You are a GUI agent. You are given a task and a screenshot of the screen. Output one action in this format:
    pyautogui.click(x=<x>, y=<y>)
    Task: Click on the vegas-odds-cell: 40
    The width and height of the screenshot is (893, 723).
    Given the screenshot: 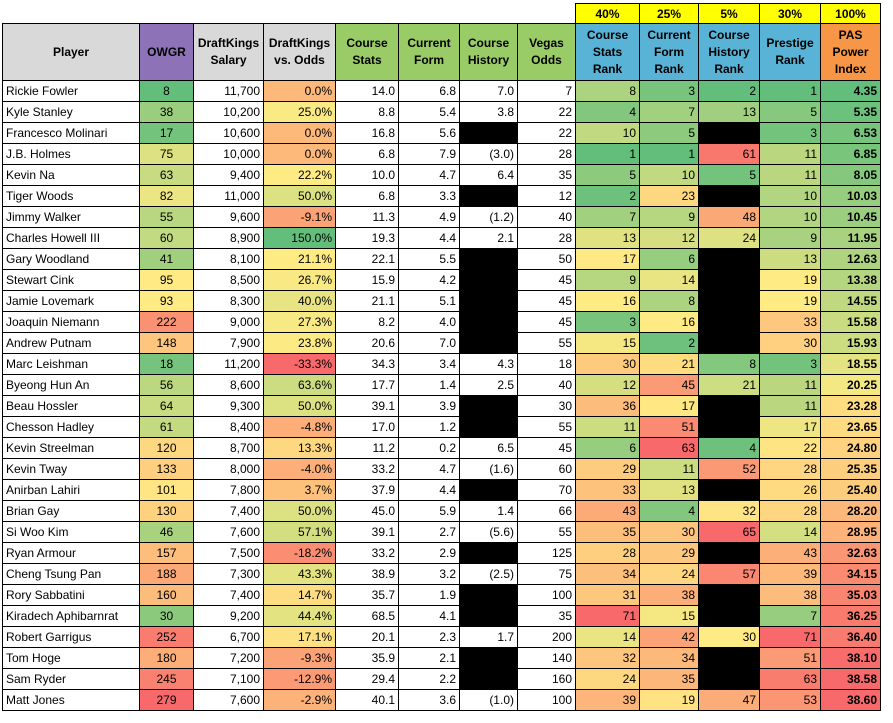 What is the action you would take?
    pyautogui.click(x=546, y=385)
    